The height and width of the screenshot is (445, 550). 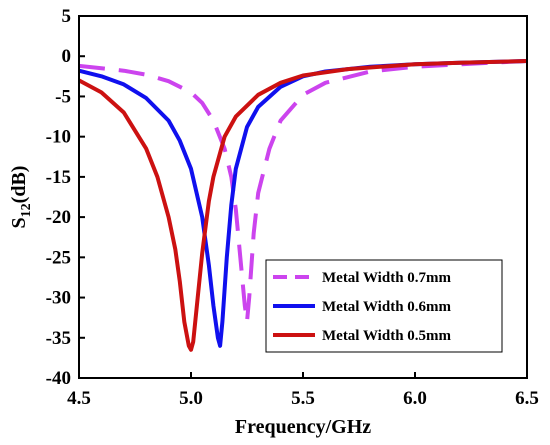 I want to click on y-axis-title-unit: (dB), so click(x=19, y=185).